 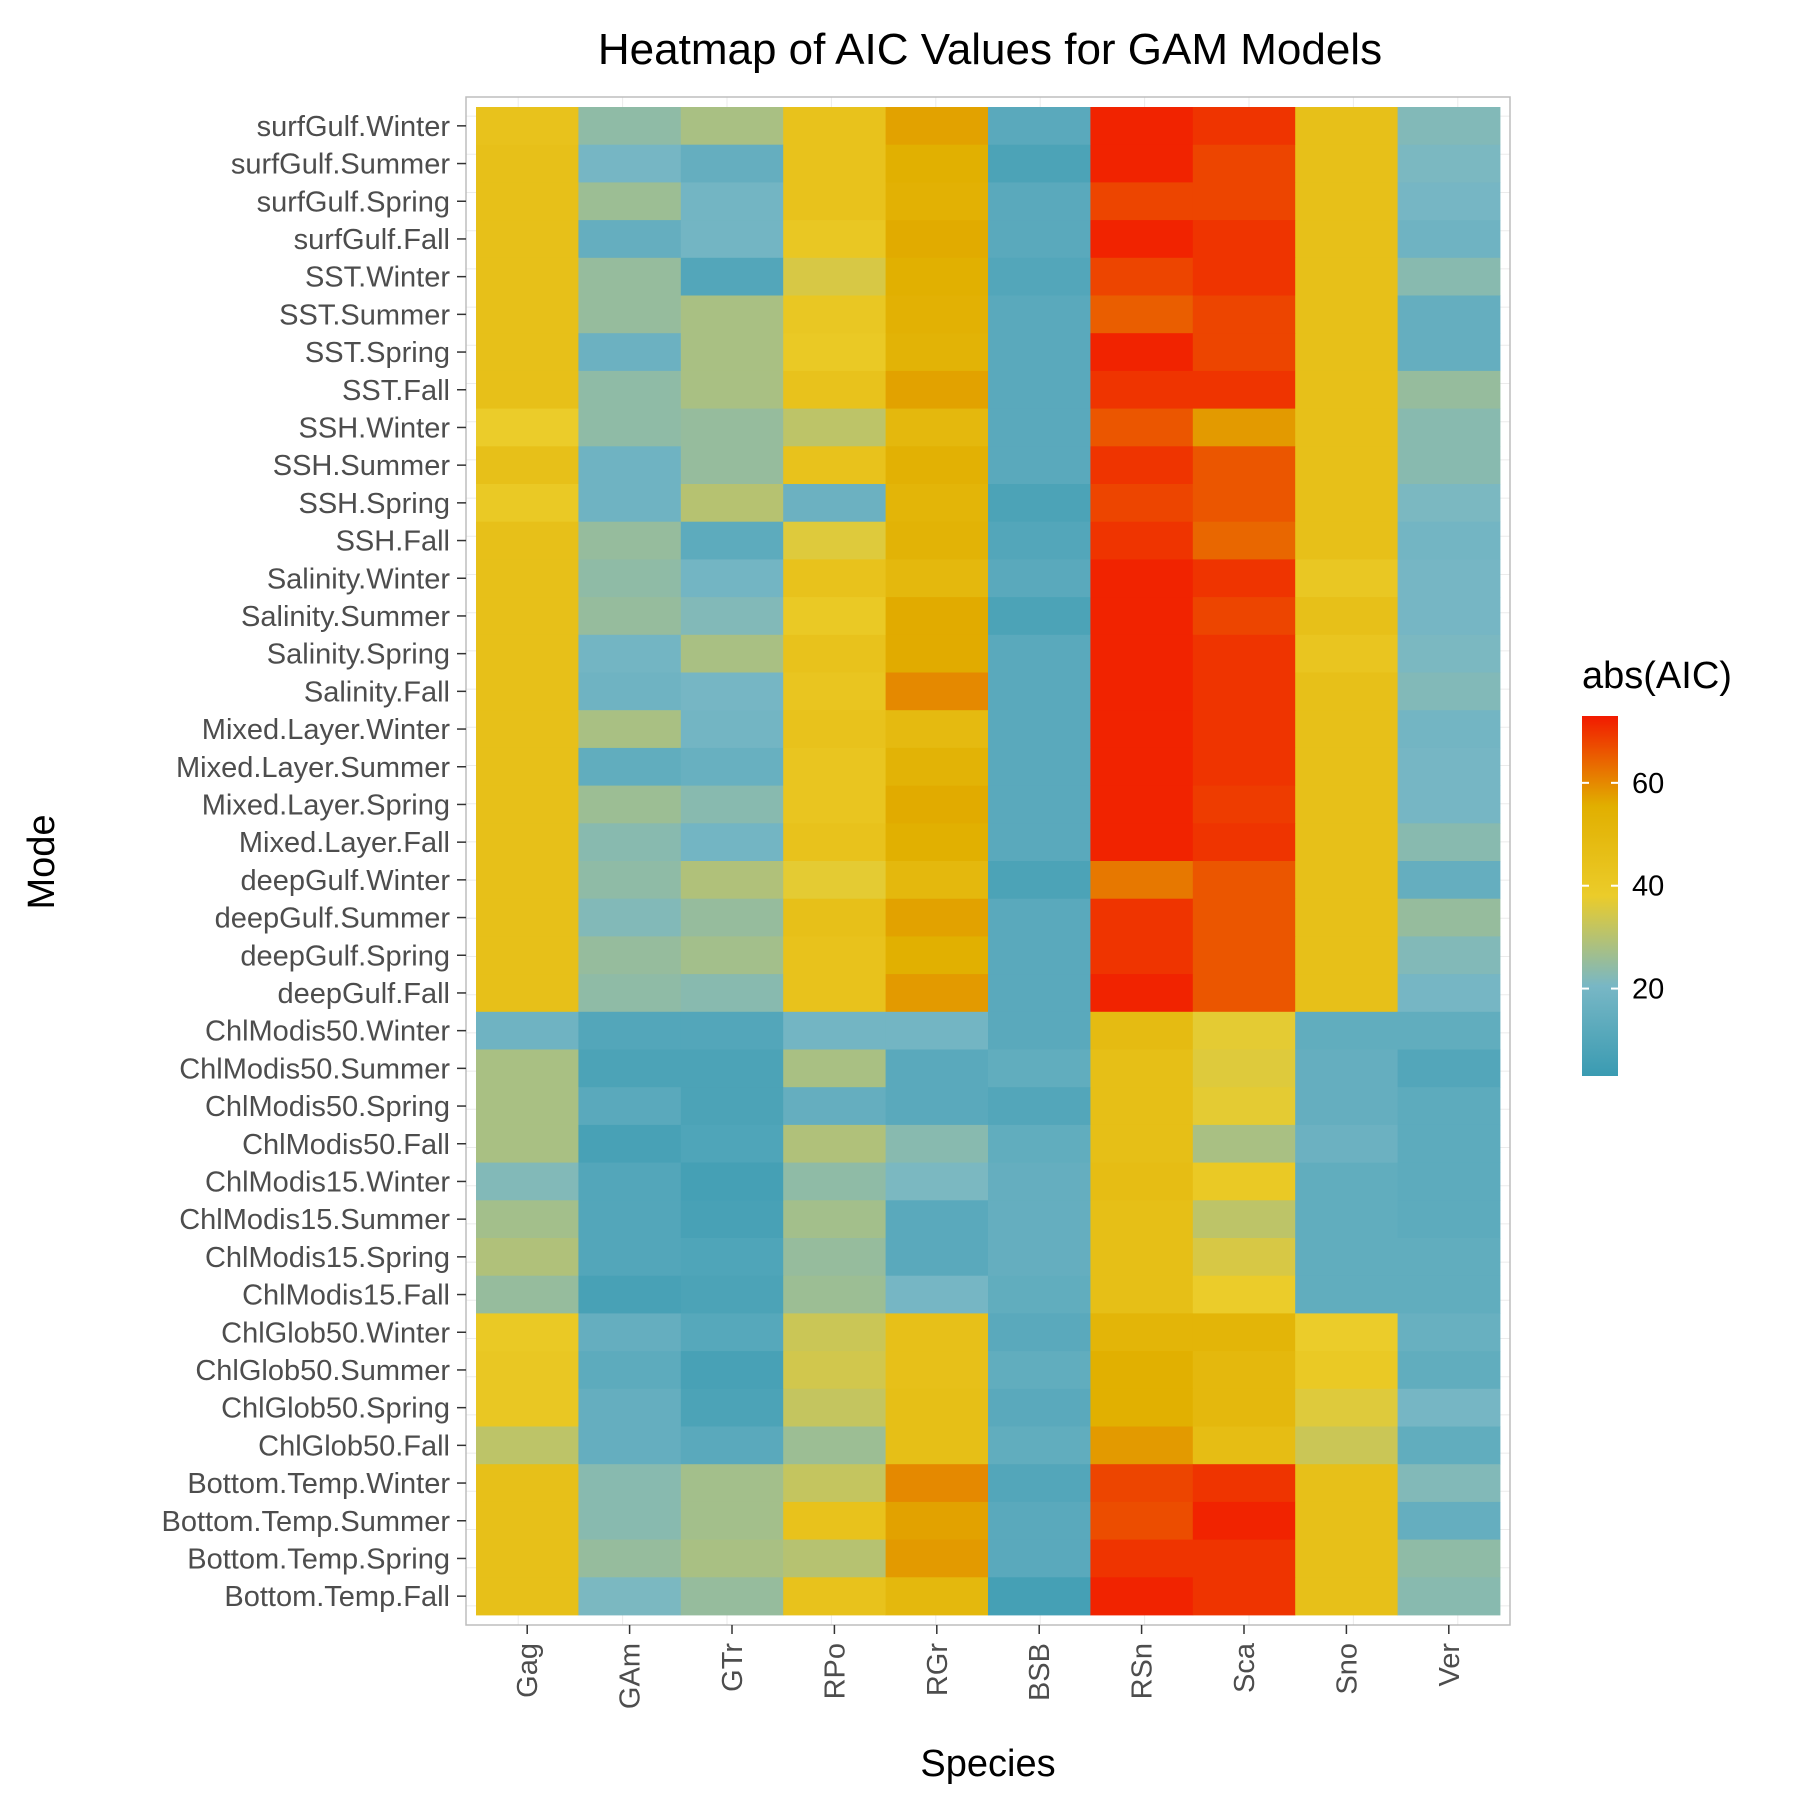 I want to click on y-tick-label: Bottom.Temp.Fall, so click(x=337, y=1597).